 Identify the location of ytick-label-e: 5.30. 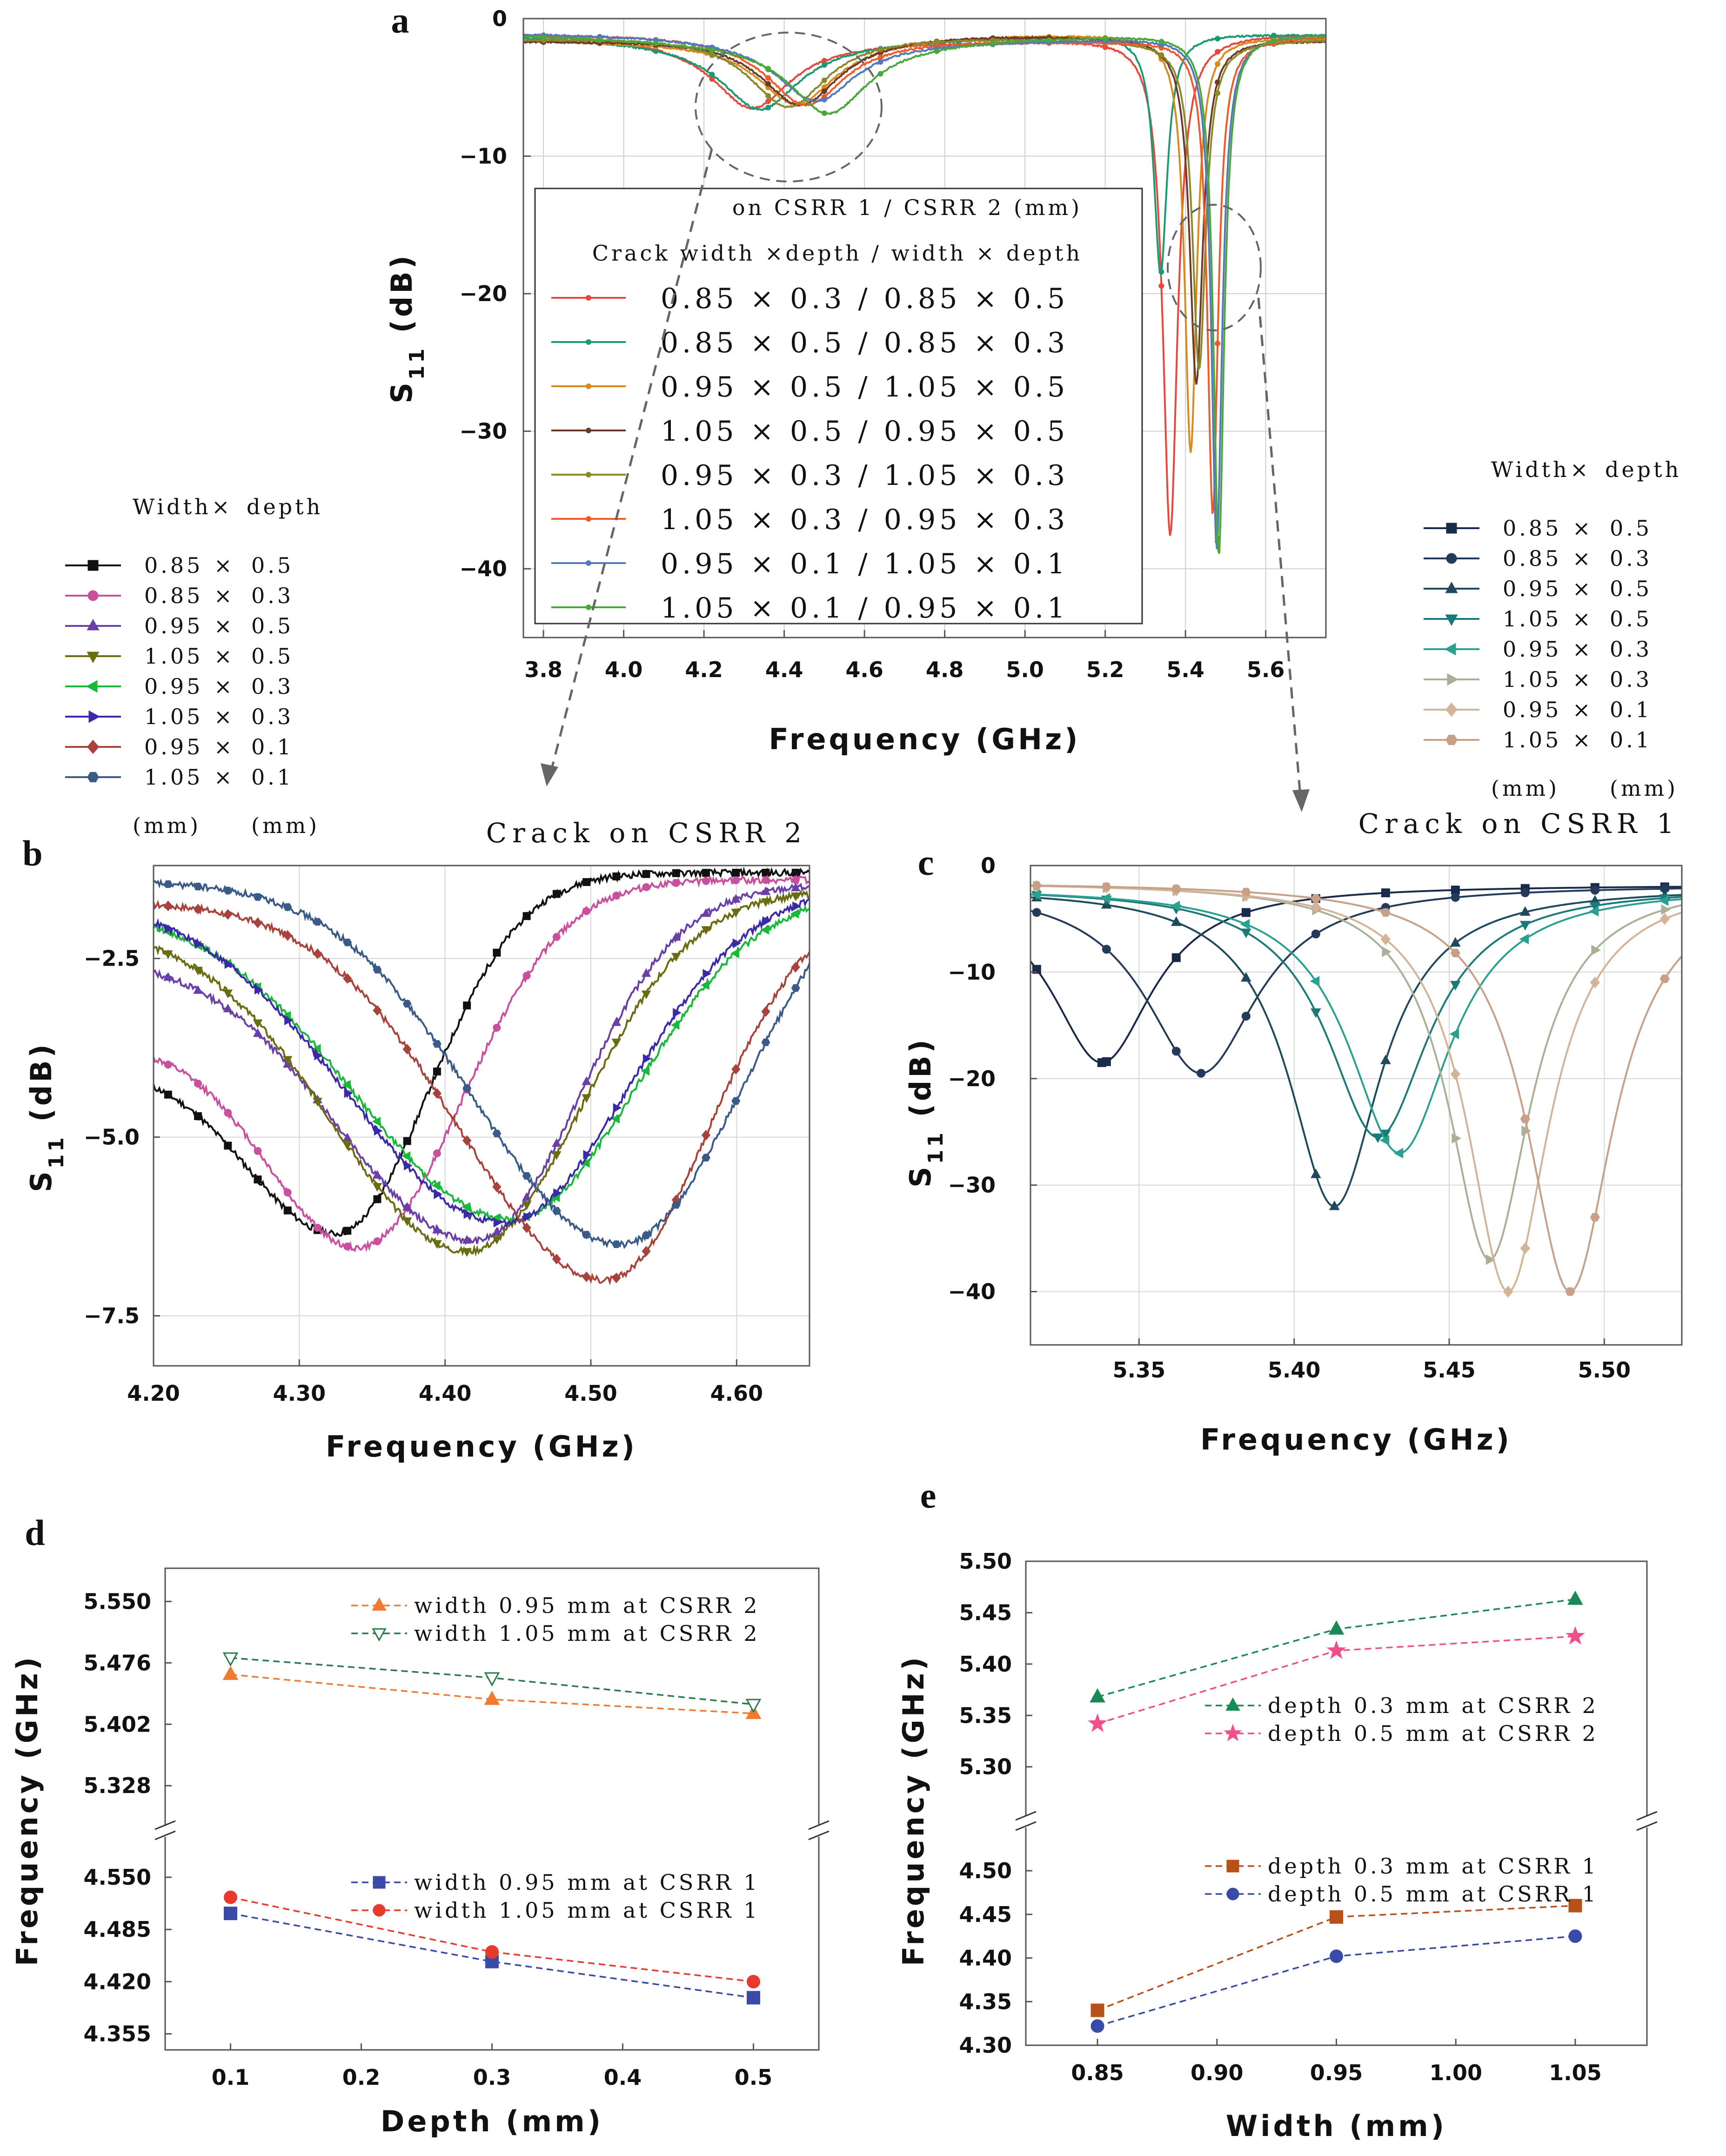
(985, 1767).